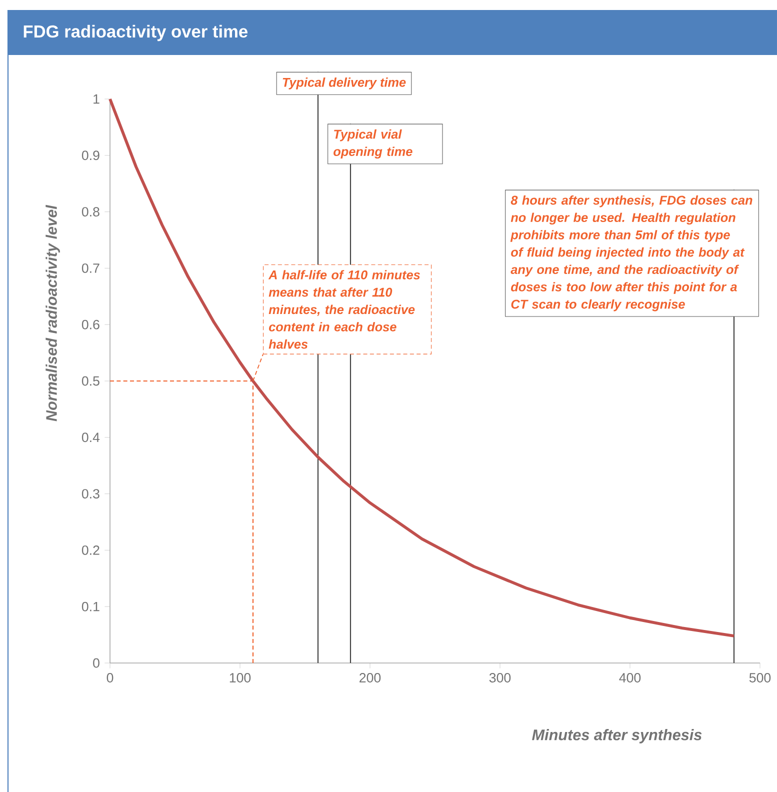 This screenshot has height=792, width=777. Describe the element at coordinates (53, 313) in the screenshot. I see `y-axis-title: Normalised radioactivity level` at that location.